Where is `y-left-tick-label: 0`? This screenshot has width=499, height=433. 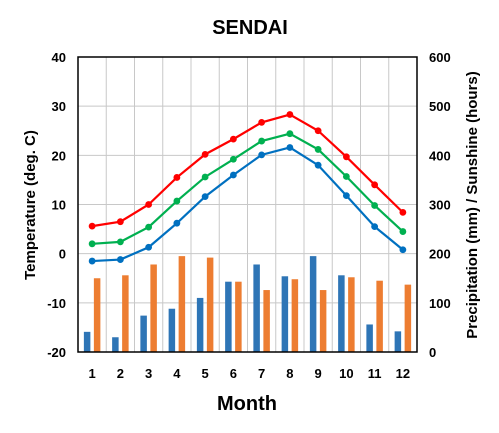
y-left-tick-label: 0 is located at coordinates (62, 254).